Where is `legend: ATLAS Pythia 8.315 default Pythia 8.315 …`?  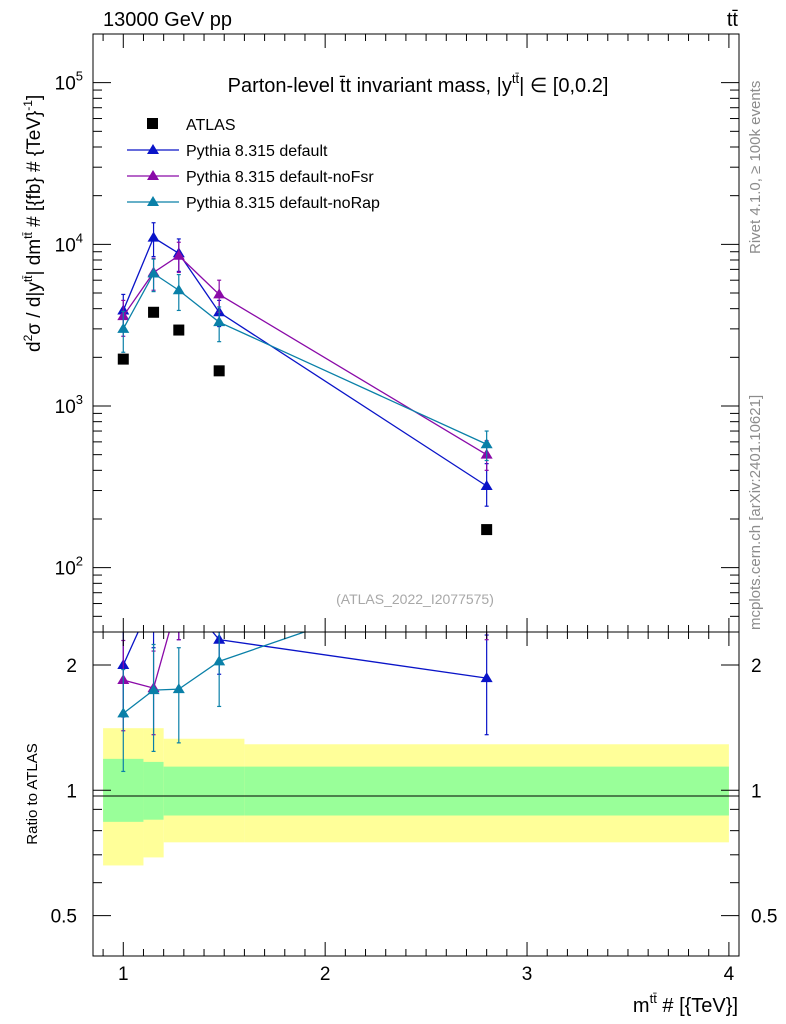 legend: ATLAS Pythia 8.315 default Pythia 8.315 … is located at coordinates (253, 164).